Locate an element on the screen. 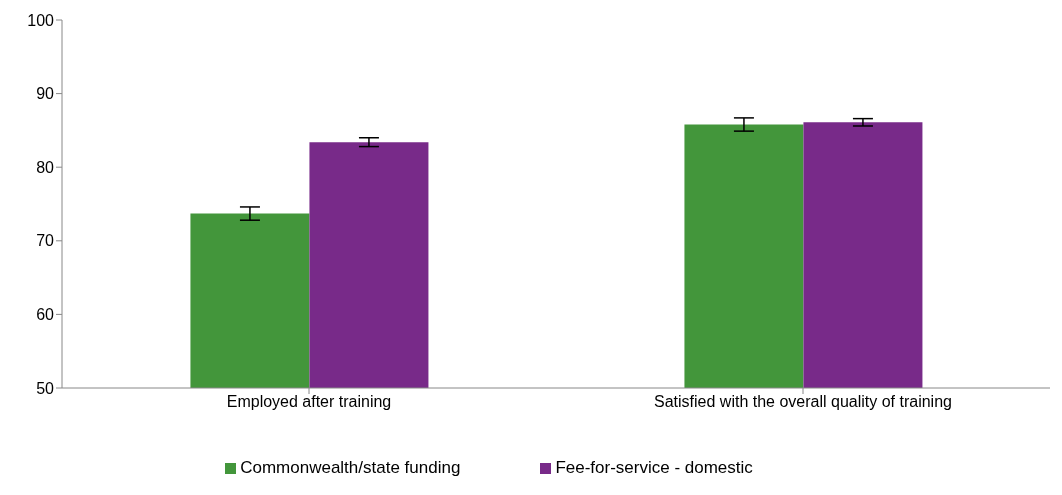  y-tick-label: 70 is located at coordinates (45, 241).